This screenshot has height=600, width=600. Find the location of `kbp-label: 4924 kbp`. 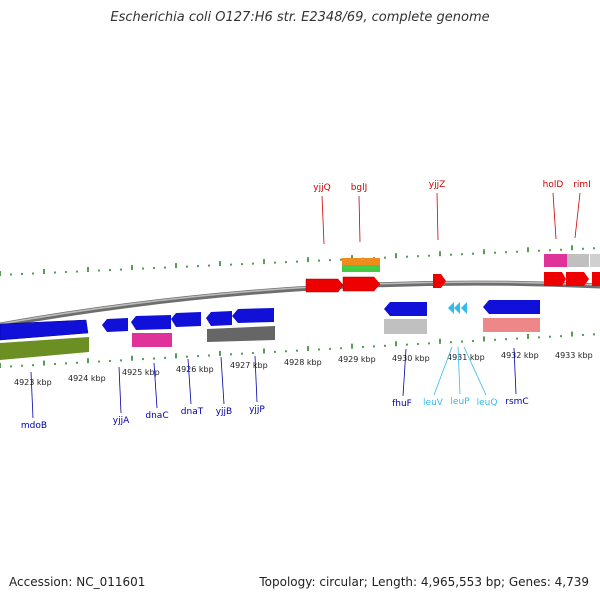

kbp-label: 4924 kbp is located at coordinates (87, 378).